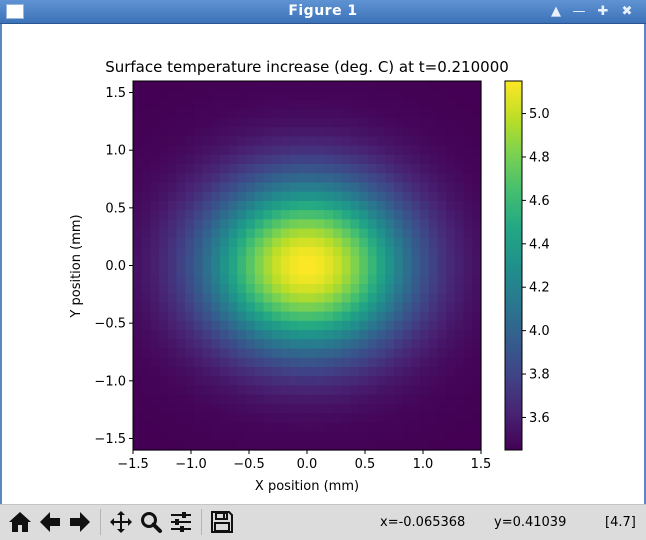 The height and width of the screenshot is (540, 646). Describe the element at coordinates (180, 522) in the screenshot. I see `subplots-button` at that location.